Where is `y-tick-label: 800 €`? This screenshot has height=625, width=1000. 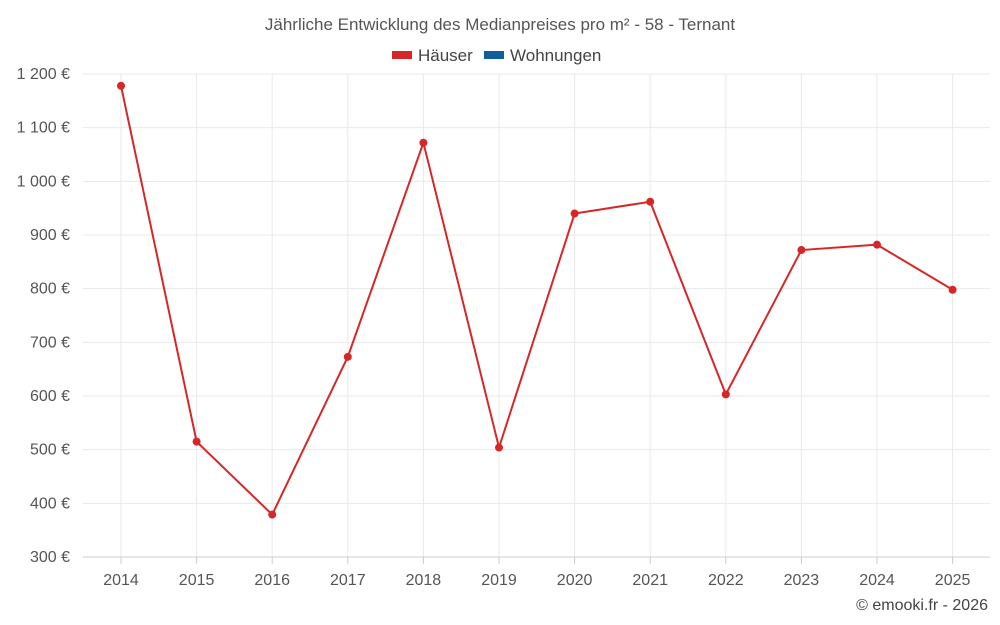 y-tick-label: 800 € is located at coordinates (50, 289).